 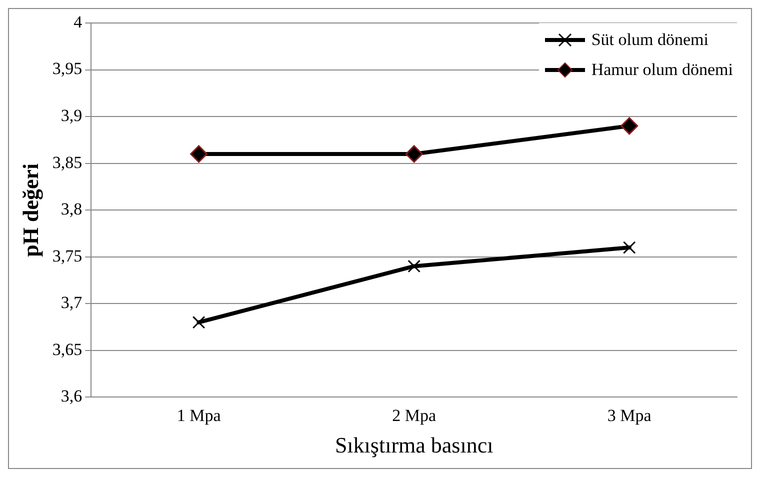 What do you see at coordinates (67, 162) in the screenshot?
I see `y-tick-label: 3,85` at bounding box center [67, 162].